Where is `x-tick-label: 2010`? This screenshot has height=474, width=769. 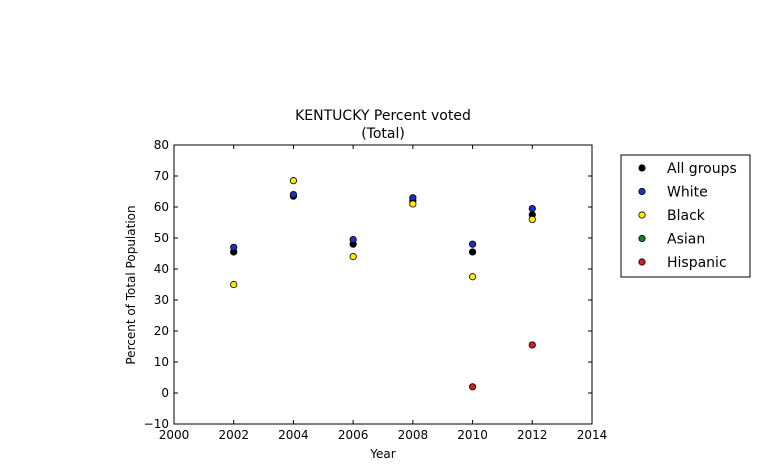
x-tick-label: 2010 is located at coordinates (472, 435).